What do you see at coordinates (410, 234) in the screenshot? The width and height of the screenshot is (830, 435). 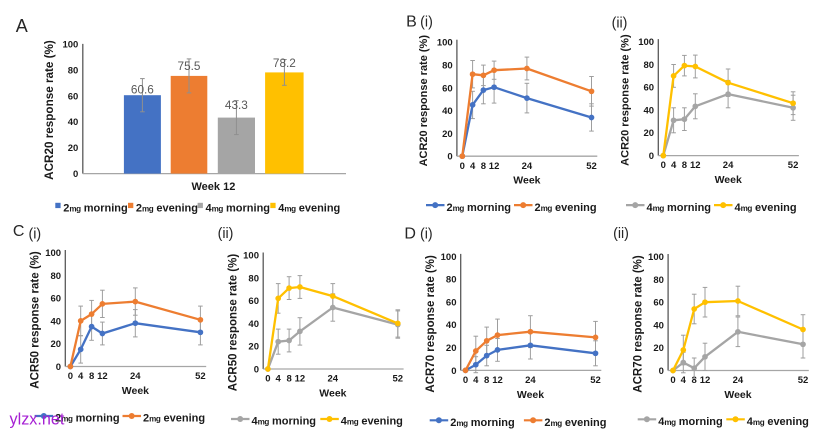 I see `svg-text: D` at bounding box center [410, 234].